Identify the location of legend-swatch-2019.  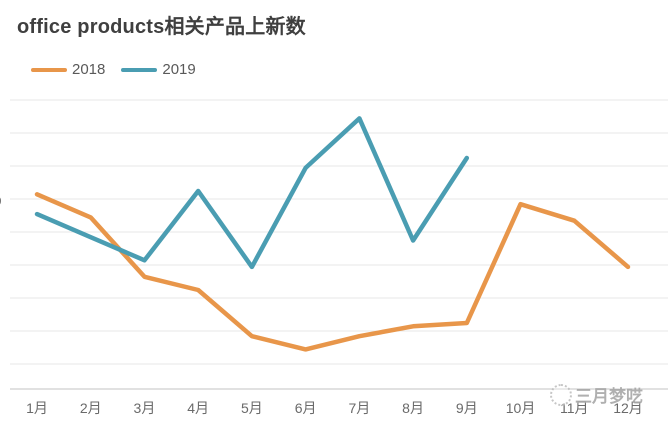
(139, 69).